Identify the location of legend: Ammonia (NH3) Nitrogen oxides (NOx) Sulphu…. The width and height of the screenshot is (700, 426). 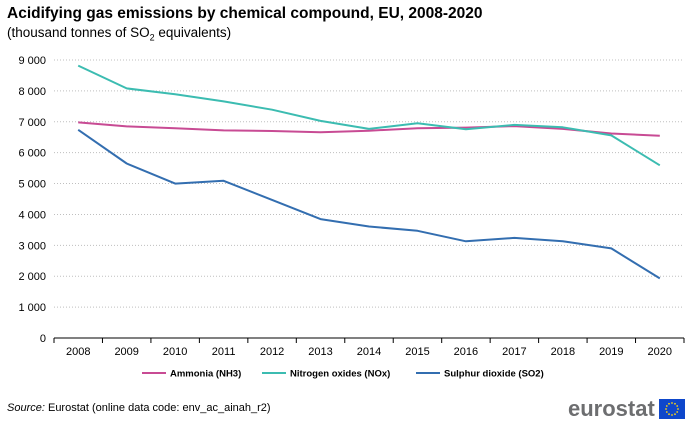
(343, 374).